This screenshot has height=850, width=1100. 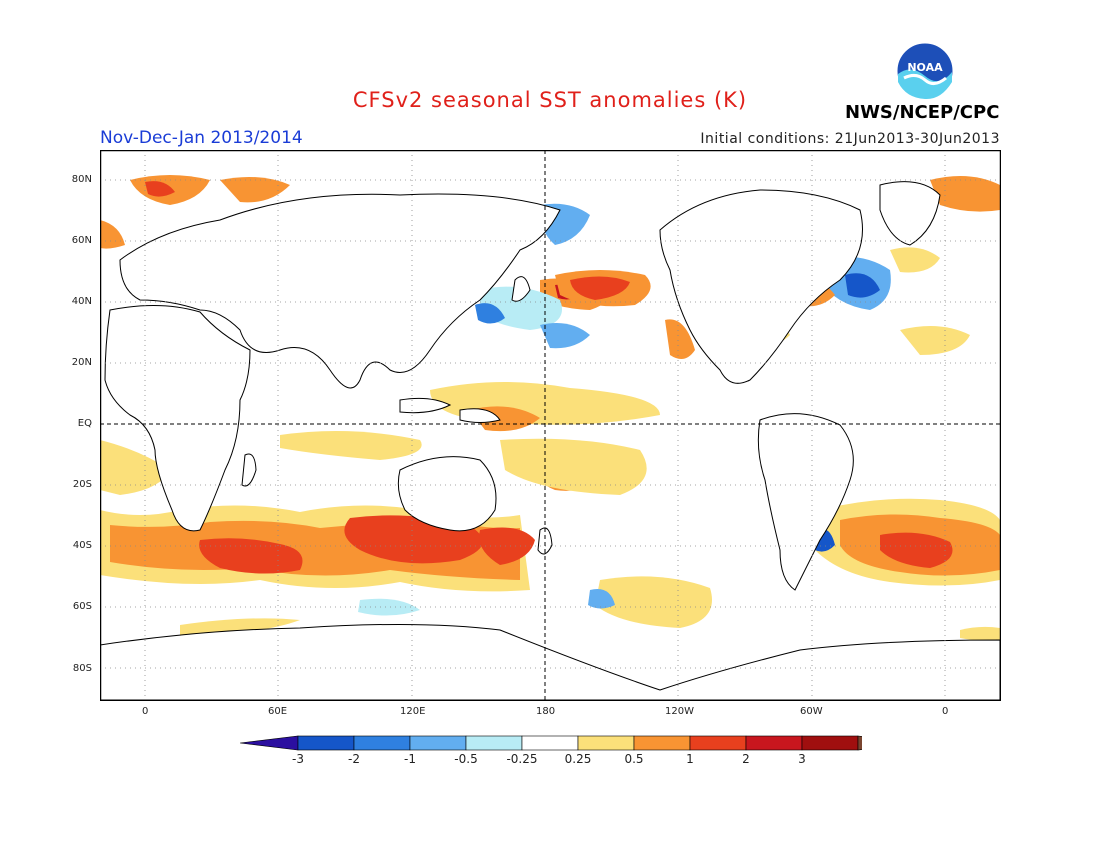 I want to click on lat-tick: EQ, so click(x=84, y=423).